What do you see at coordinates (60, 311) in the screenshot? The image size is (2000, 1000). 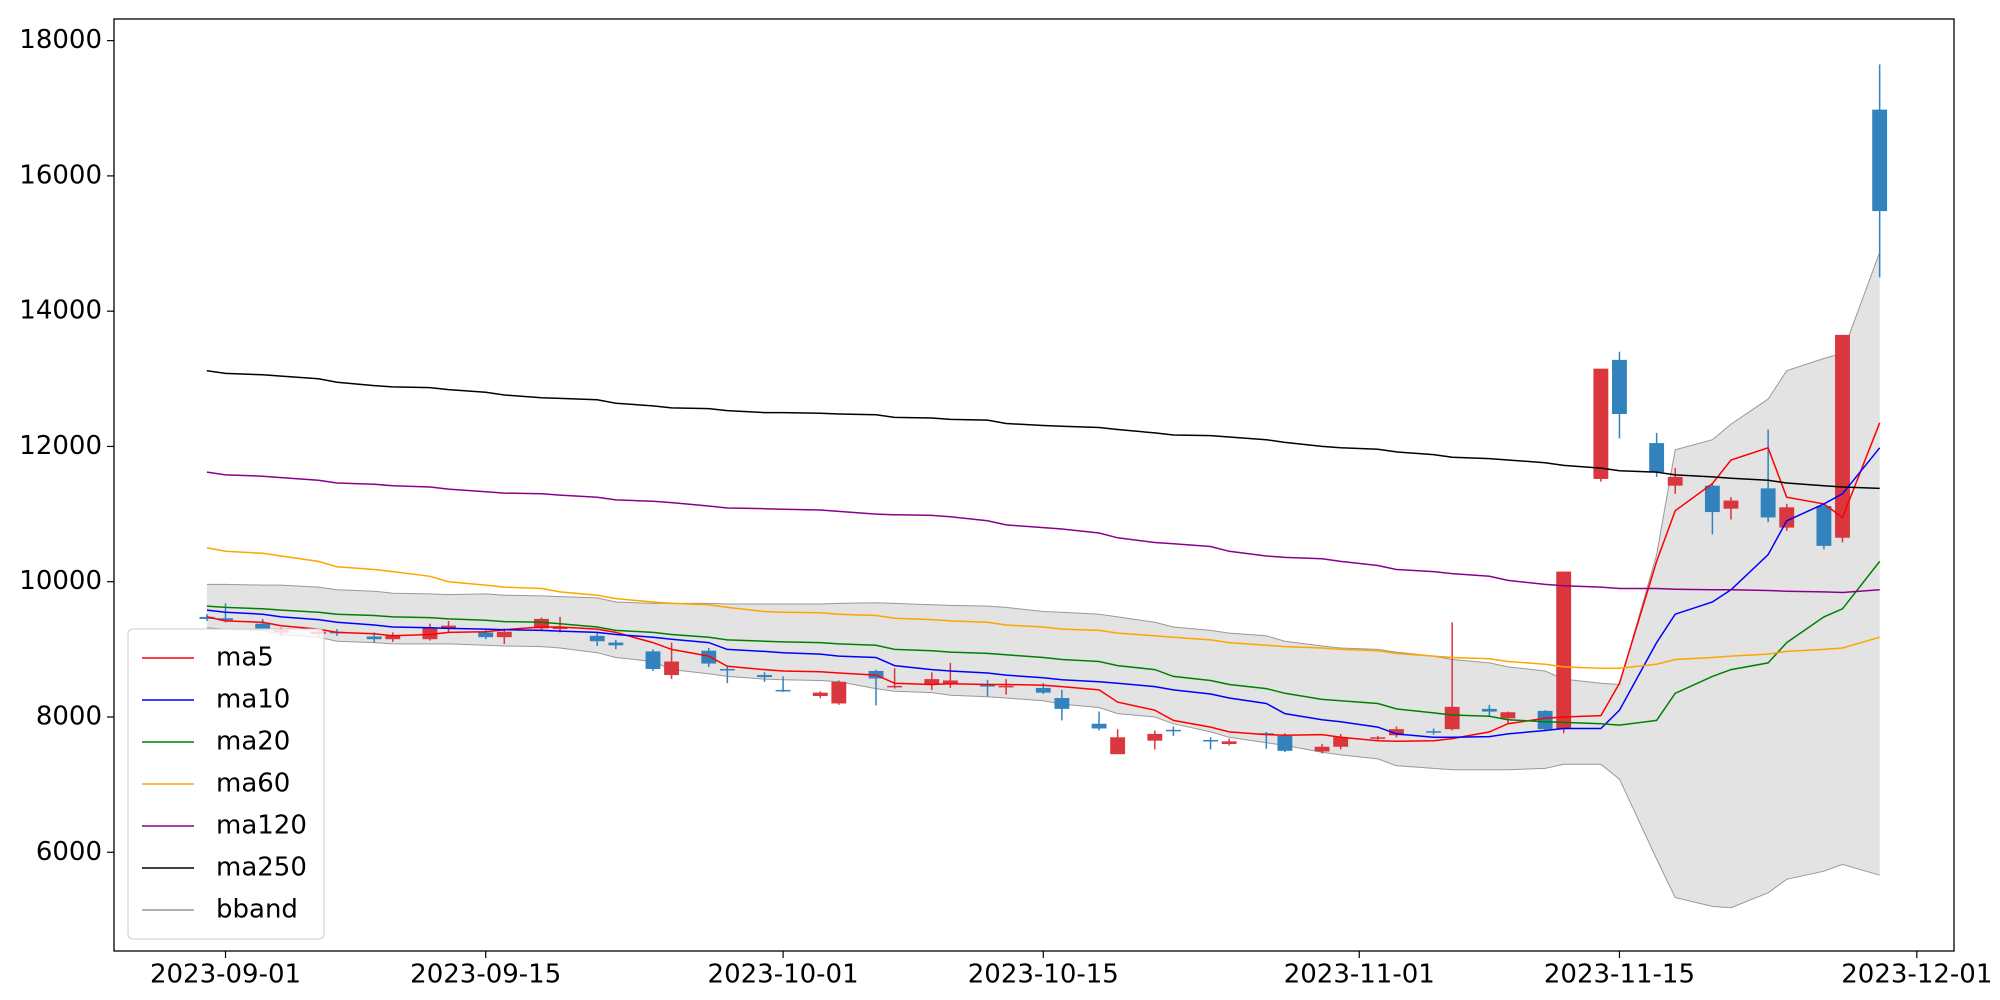 I see `y-tick-label: 14000` at bounding box center [60, 311].